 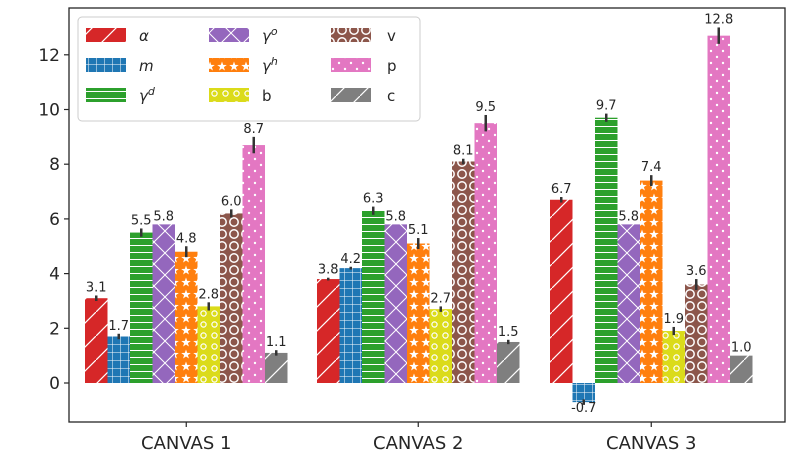 What do you see at coordinates (54, 329) in the screenshot?
I see `y-tick-label: 2` at bounding box center [54, 329].